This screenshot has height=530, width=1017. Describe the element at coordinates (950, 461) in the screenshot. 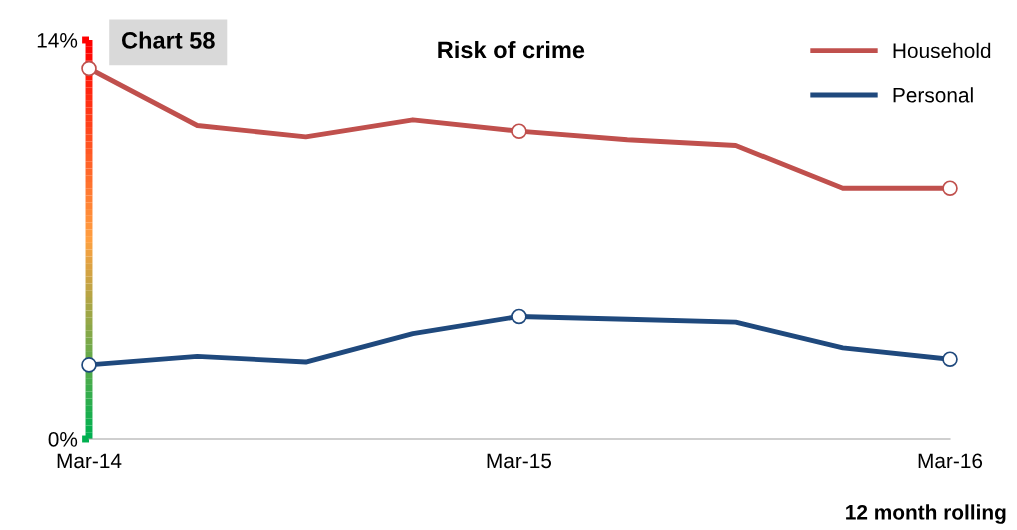

I see `x-tick-label: Mar-16` at that location.